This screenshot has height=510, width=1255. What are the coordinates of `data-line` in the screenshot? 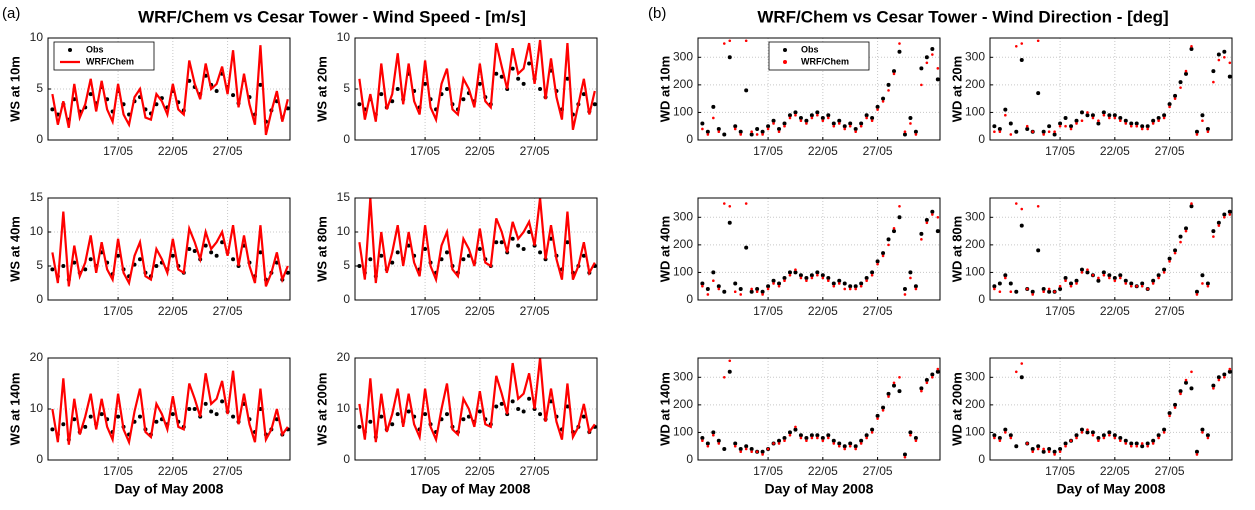 It's located at (170, 90).